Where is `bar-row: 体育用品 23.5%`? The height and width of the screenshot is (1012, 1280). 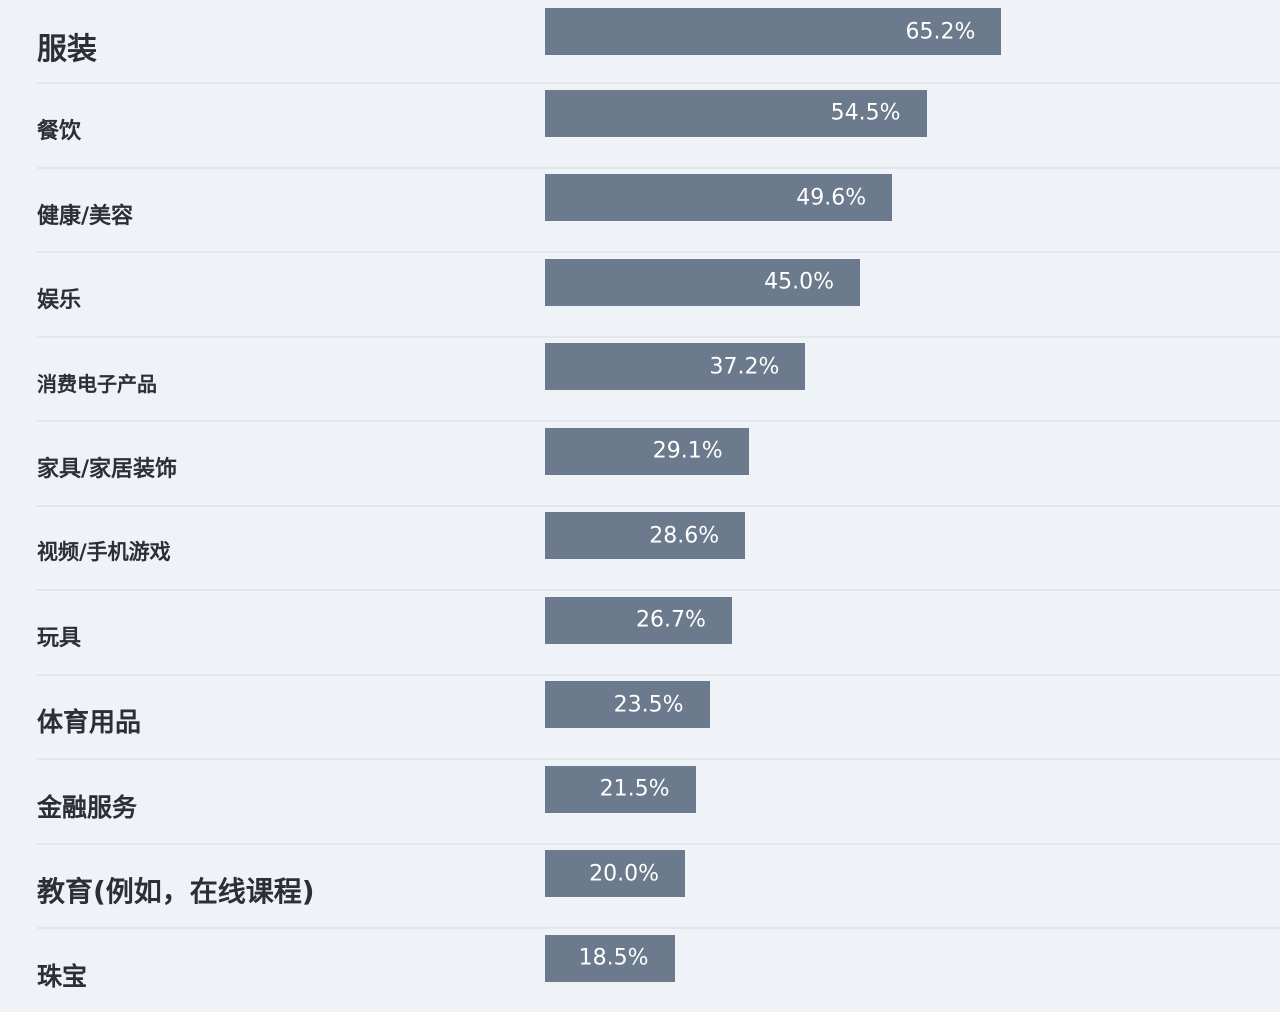 bar-row: 体育用品 23.5% is located at coordinates (640, 718).